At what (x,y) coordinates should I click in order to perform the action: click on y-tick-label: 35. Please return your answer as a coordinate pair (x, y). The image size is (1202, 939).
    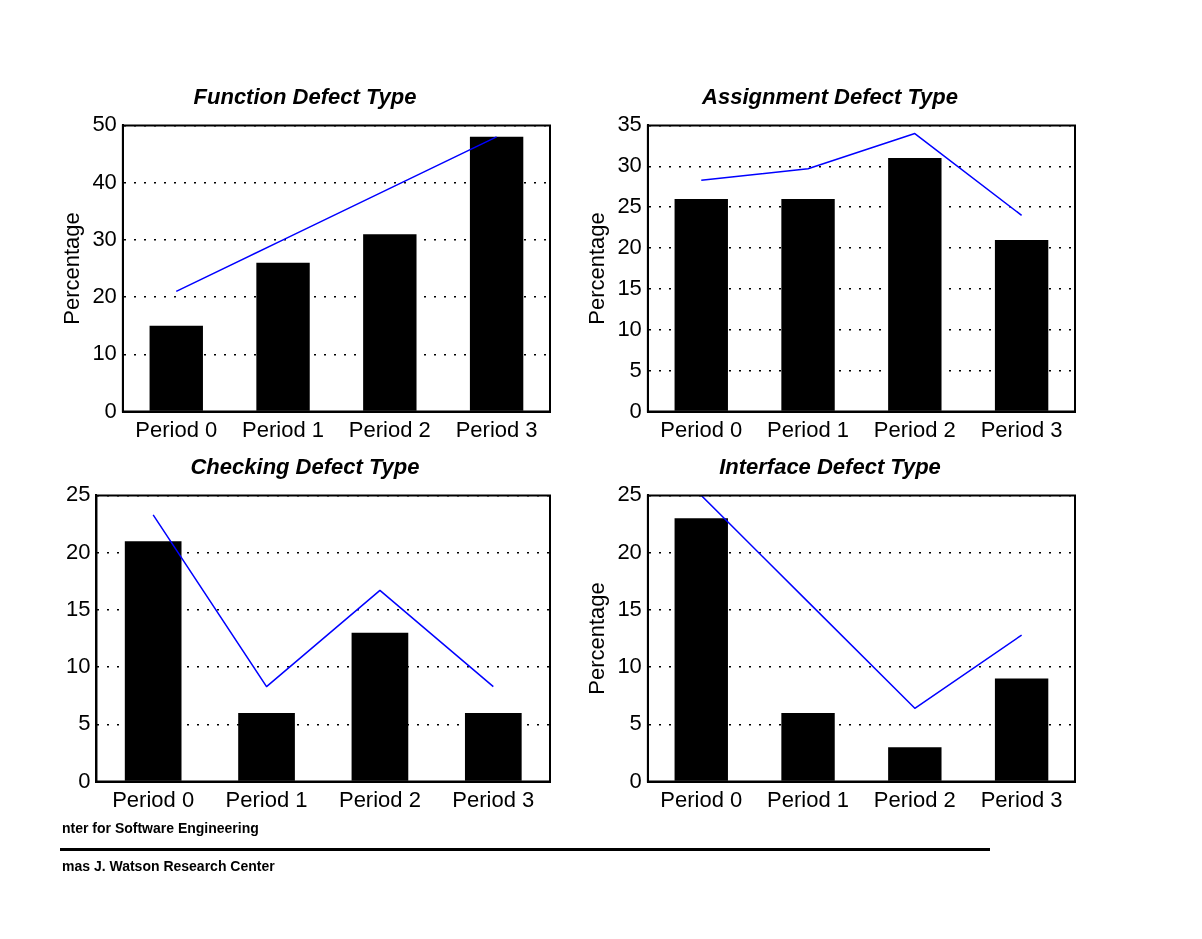
    Looking at the image, I should click on (629, 124).